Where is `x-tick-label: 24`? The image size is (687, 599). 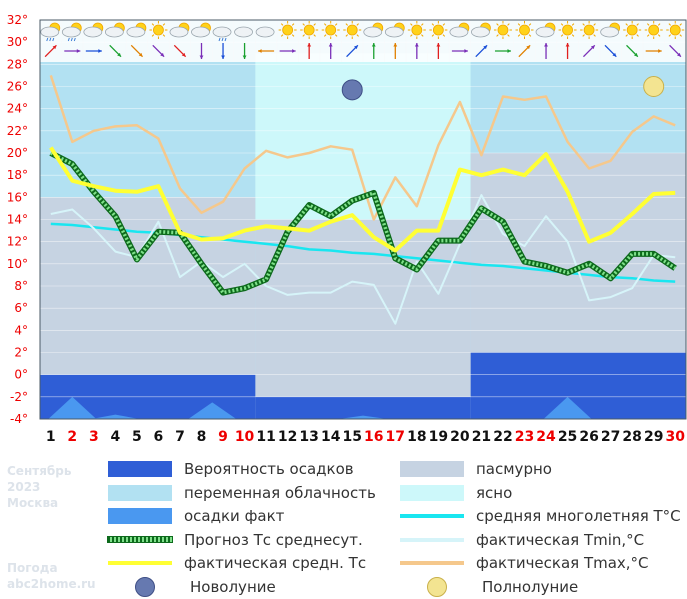 x-tick-label: 24 is located at coordinates (546, 437).